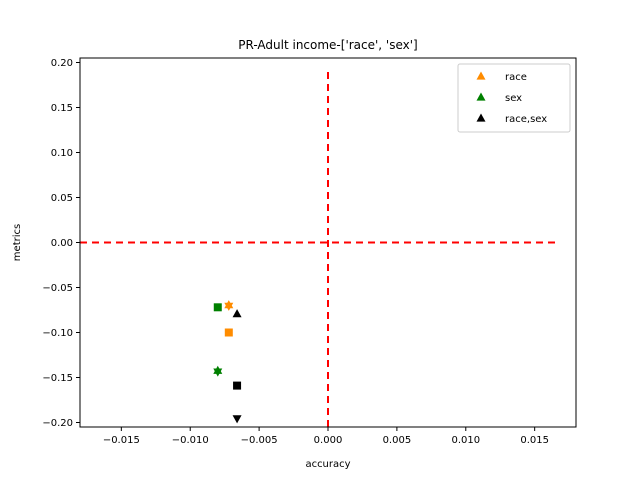 This screenshot has width=640, height=480. I want to click on y-tick-label: −0.05, so click(57, 288).